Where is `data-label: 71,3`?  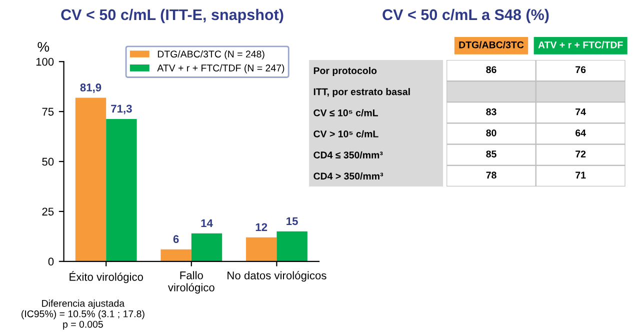 data-label: 71,3 is located at coordinates (121, 109).